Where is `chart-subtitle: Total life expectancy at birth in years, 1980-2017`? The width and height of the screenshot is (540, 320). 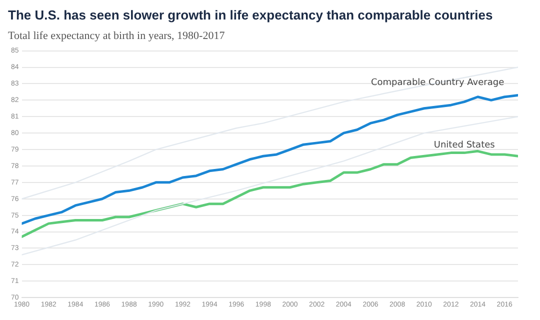 chart-subtitle: Total life expectancy at birth in years, 1980-2017 is located at coordinates (117, 36).